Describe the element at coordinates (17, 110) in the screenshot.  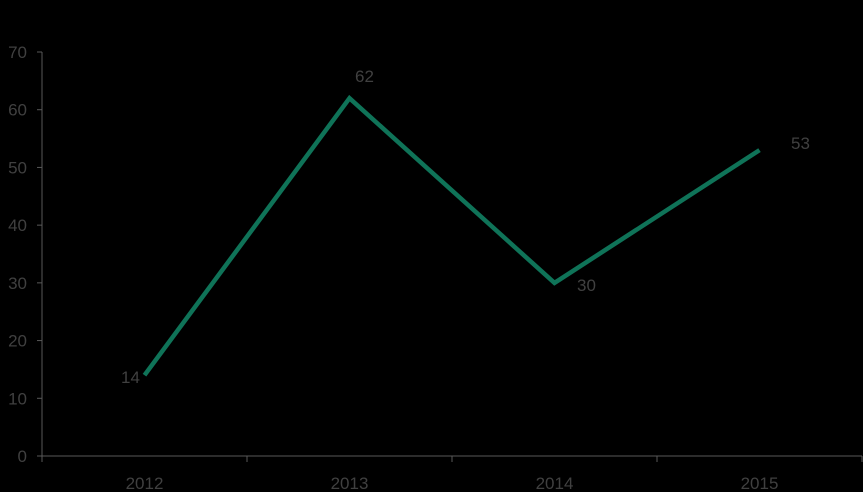
I see `y-tick-label: 60` at that location.